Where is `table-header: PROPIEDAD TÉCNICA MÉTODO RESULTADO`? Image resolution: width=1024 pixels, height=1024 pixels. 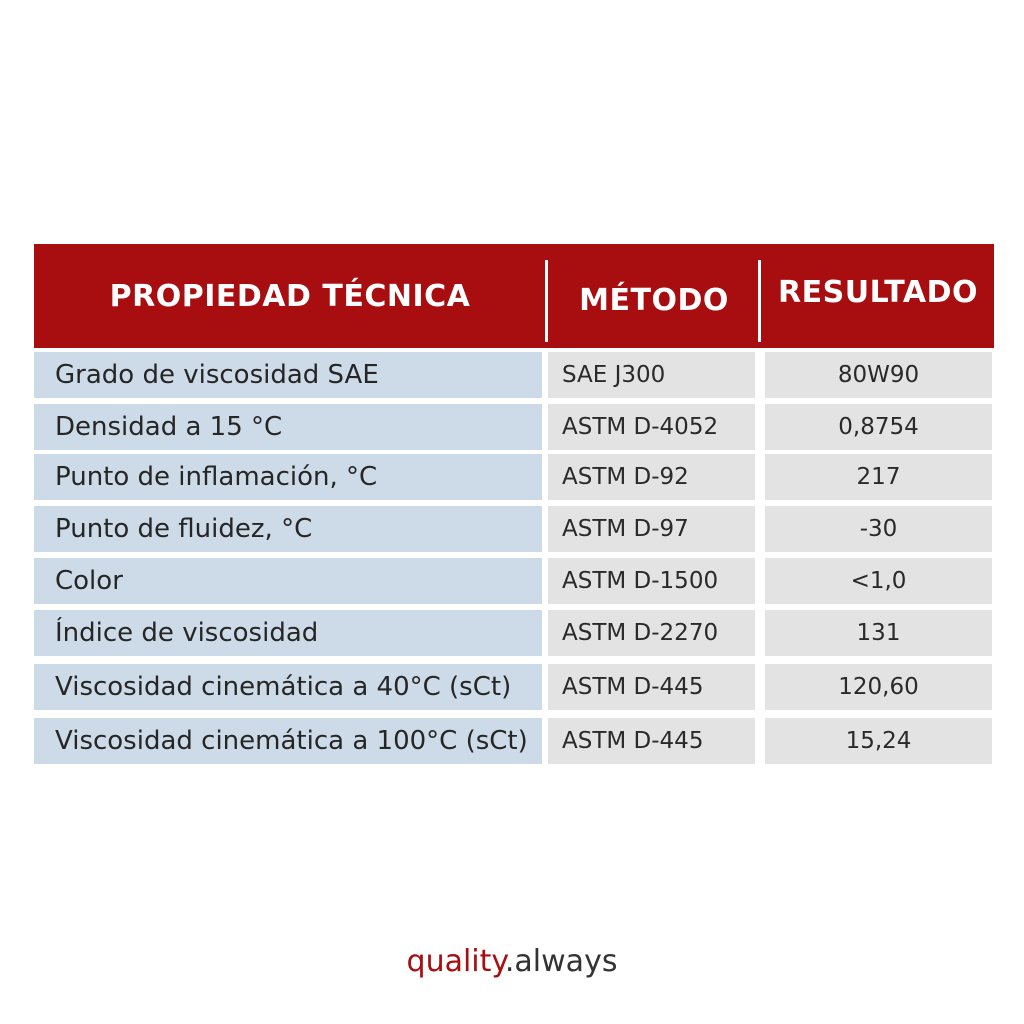
table-header: PROPIEDAD TÉCNICA MÉTODO RESULTADO is located at coordinates (514, 296).